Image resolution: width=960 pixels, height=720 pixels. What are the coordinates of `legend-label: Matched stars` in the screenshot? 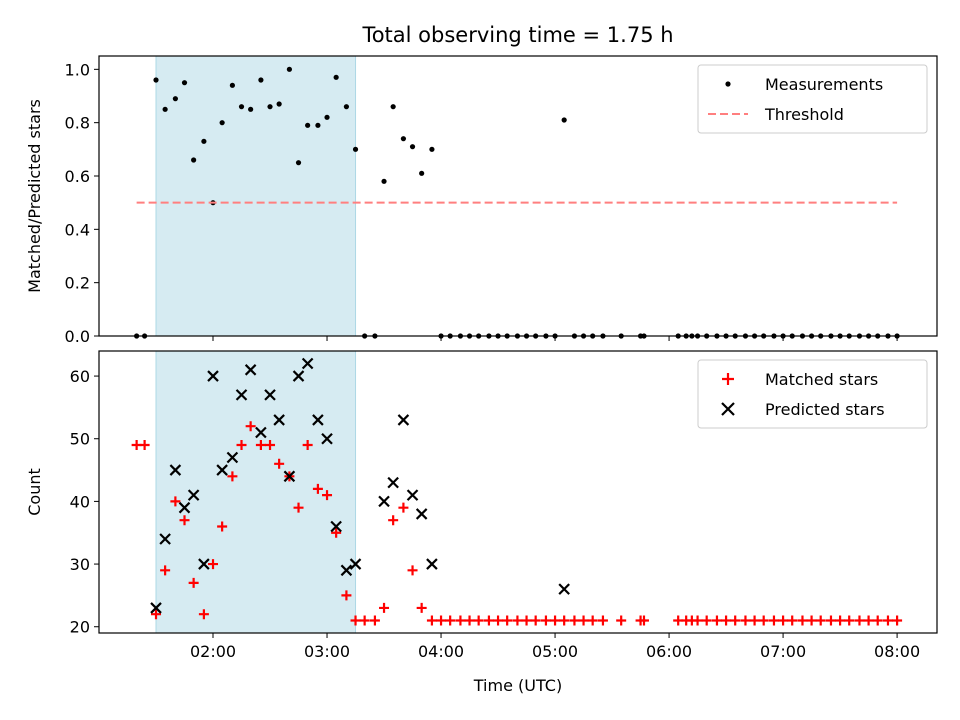 It's located at (821, 379).